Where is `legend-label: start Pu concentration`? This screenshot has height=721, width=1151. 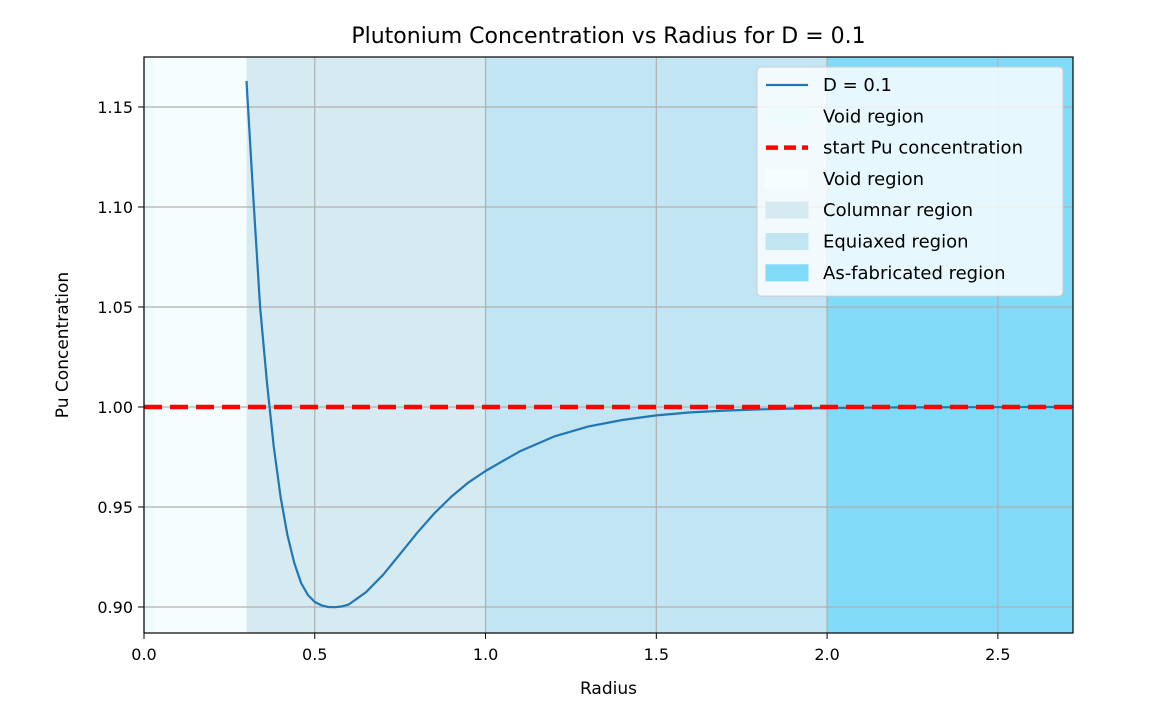
legend-label: start Pu concentration is located at coordinates (923, 148).